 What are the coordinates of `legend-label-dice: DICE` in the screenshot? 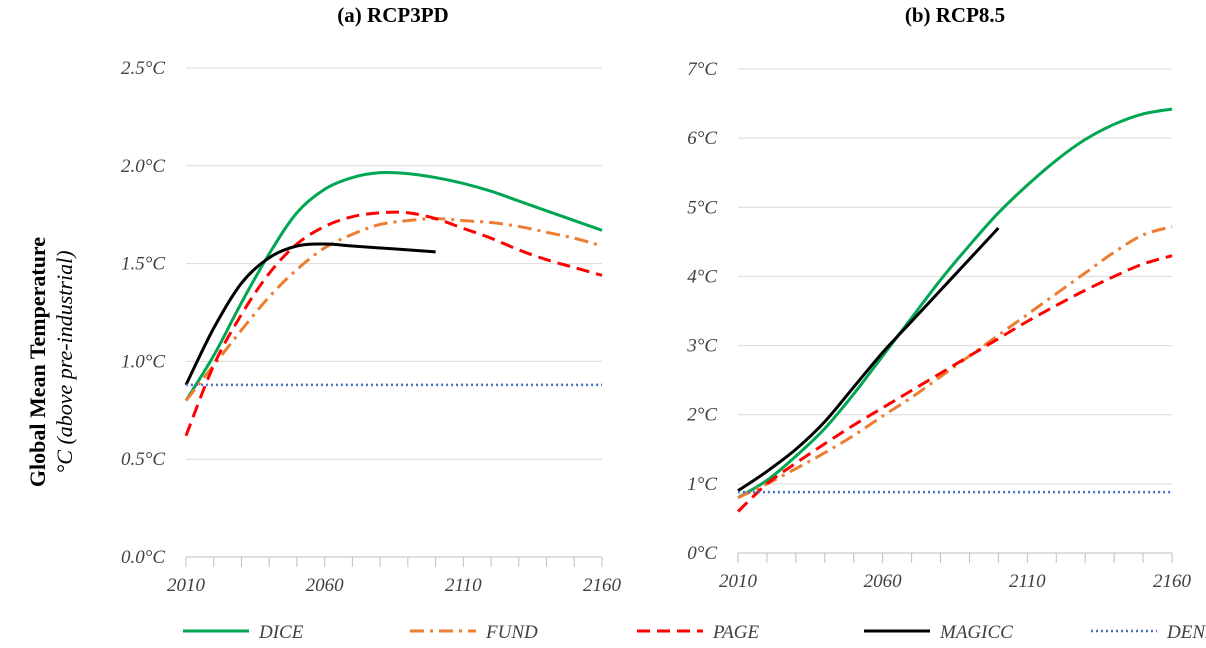 It's located at (281, 632).